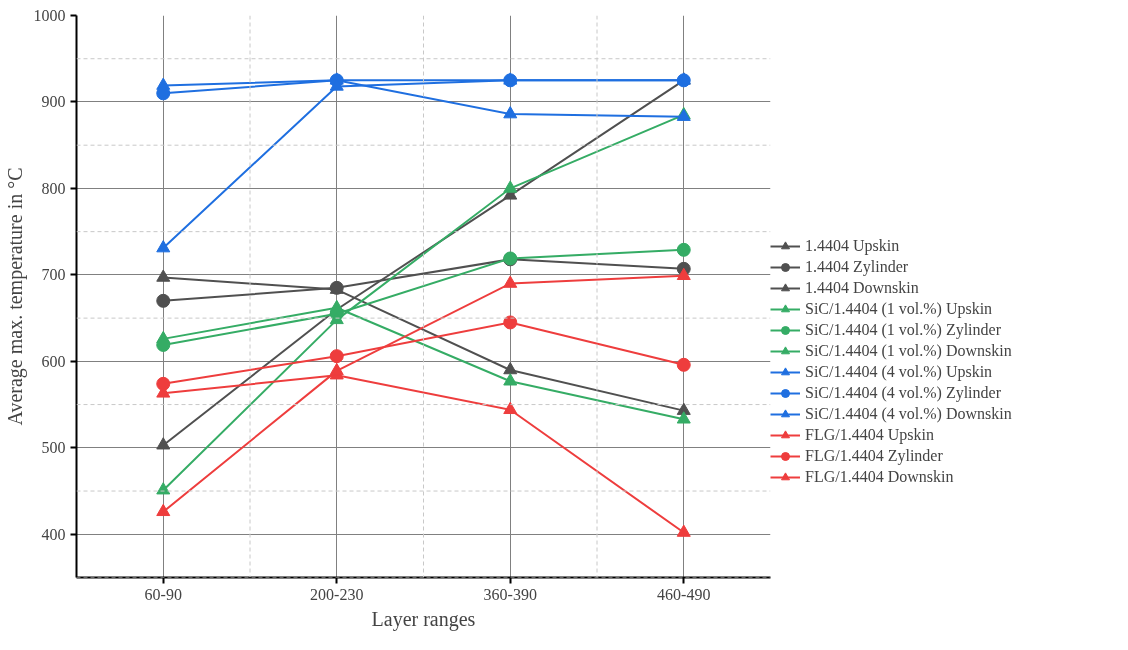 Image resolution: width=1128 pixels, height=650 pixels. Describe the element at coordinates (53, 102) in the screenshot. I see `y-tick-label: 900` at that location.